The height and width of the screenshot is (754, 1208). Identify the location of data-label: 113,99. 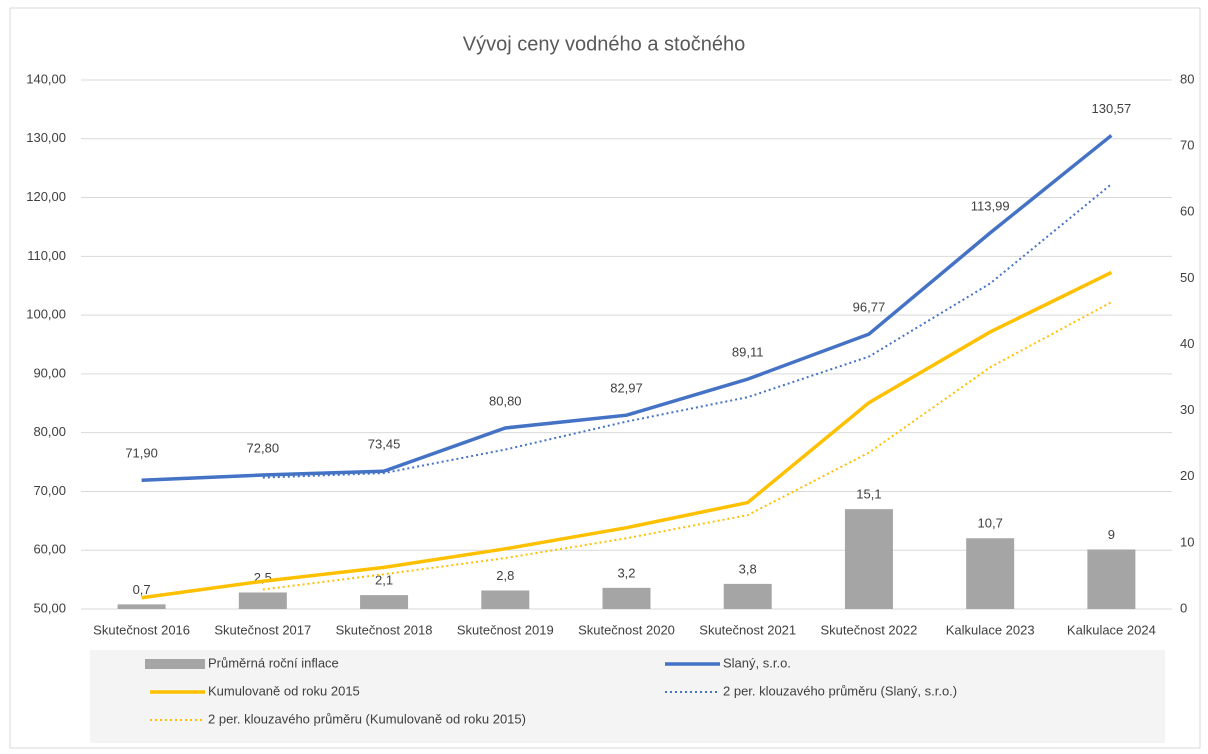
(990, 205).